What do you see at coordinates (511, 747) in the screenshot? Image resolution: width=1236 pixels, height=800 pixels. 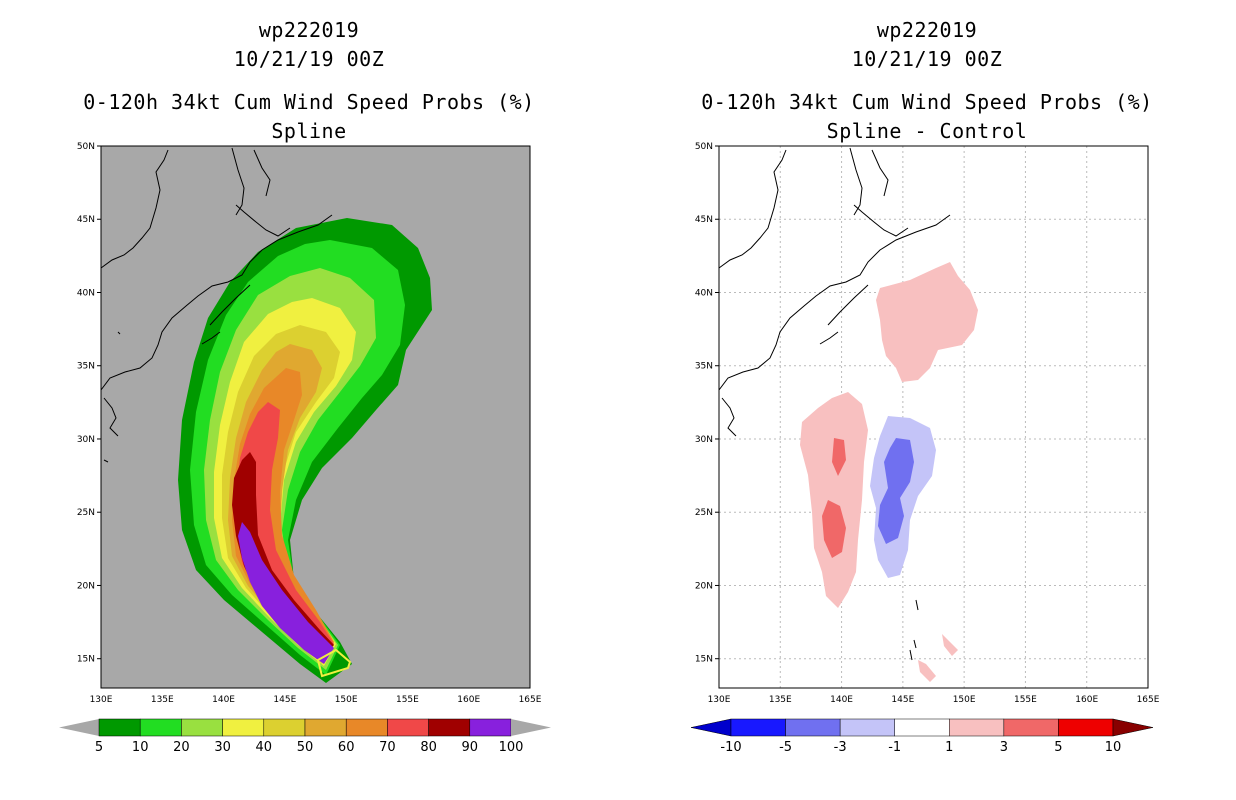 I see `colorbar-label: 100` at bounding box center [511, 747].